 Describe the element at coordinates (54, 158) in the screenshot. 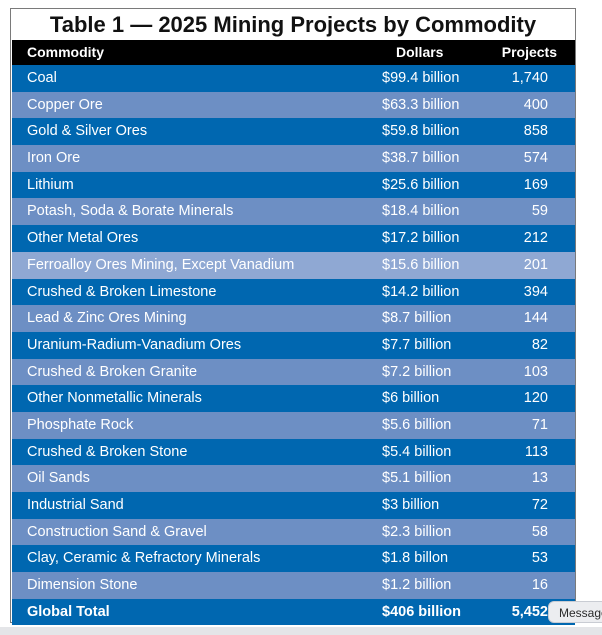

I see `commodity-cell: Iron Ore` at that location.